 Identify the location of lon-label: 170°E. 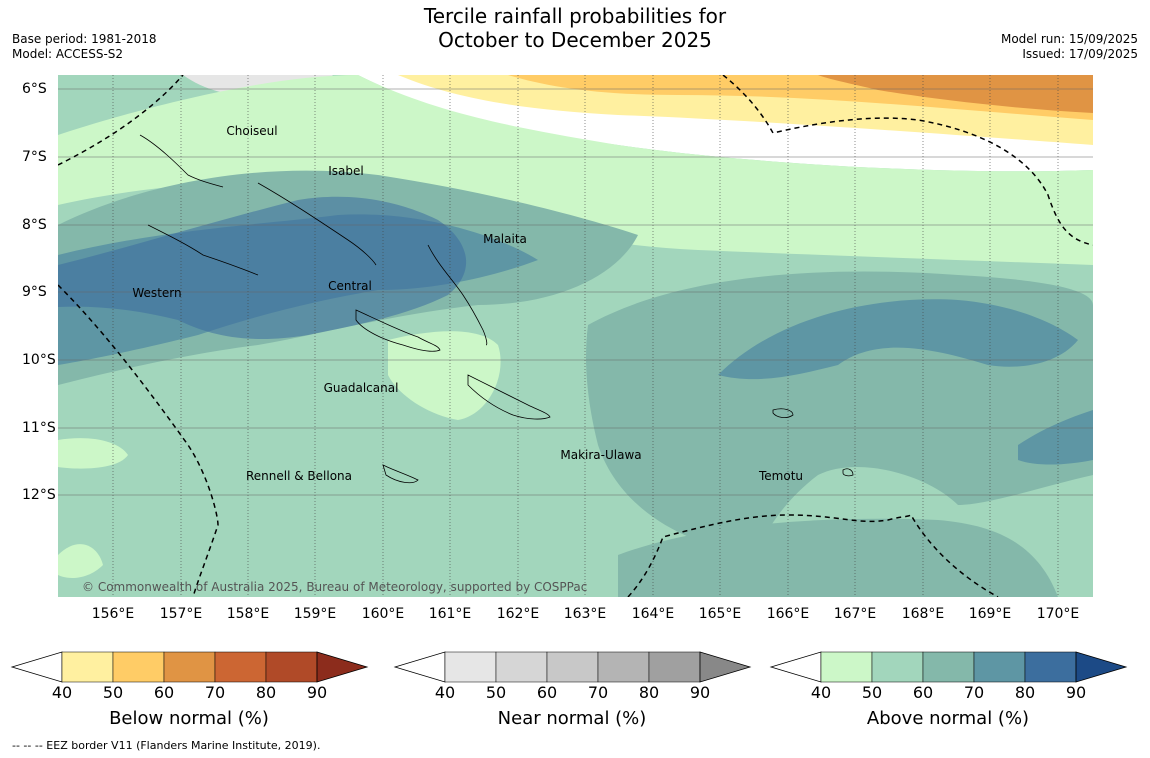
(1058, 614).